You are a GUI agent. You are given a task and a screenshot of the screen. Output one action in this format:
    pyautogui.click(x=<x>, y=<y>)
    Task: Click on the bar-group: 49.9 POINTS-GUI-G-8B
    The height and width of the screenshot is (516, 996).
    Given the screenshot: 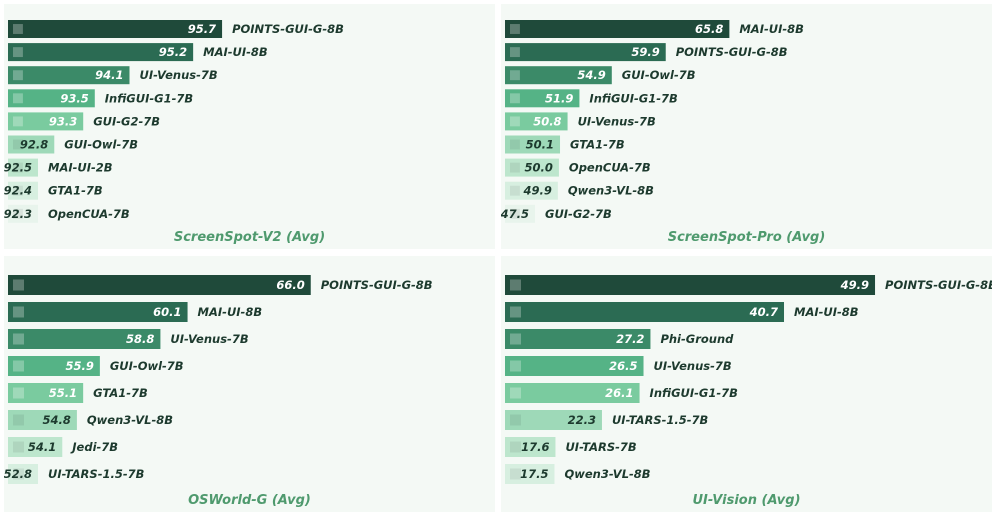 What is the action you would take?
    pyautogui.click(x=748, y=285)
    